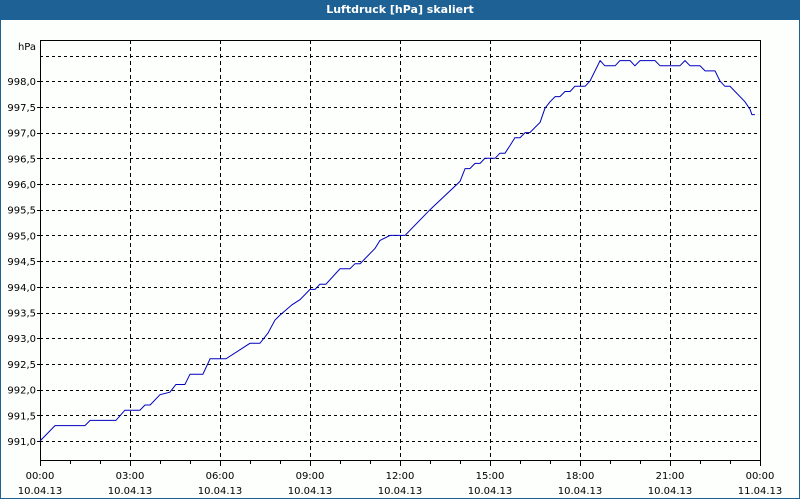 This screenshot has width=800, height=500. Describe the element at coordinates (21, 339) in the screenshot. I see `y-tick-label: 993,0` at that location.